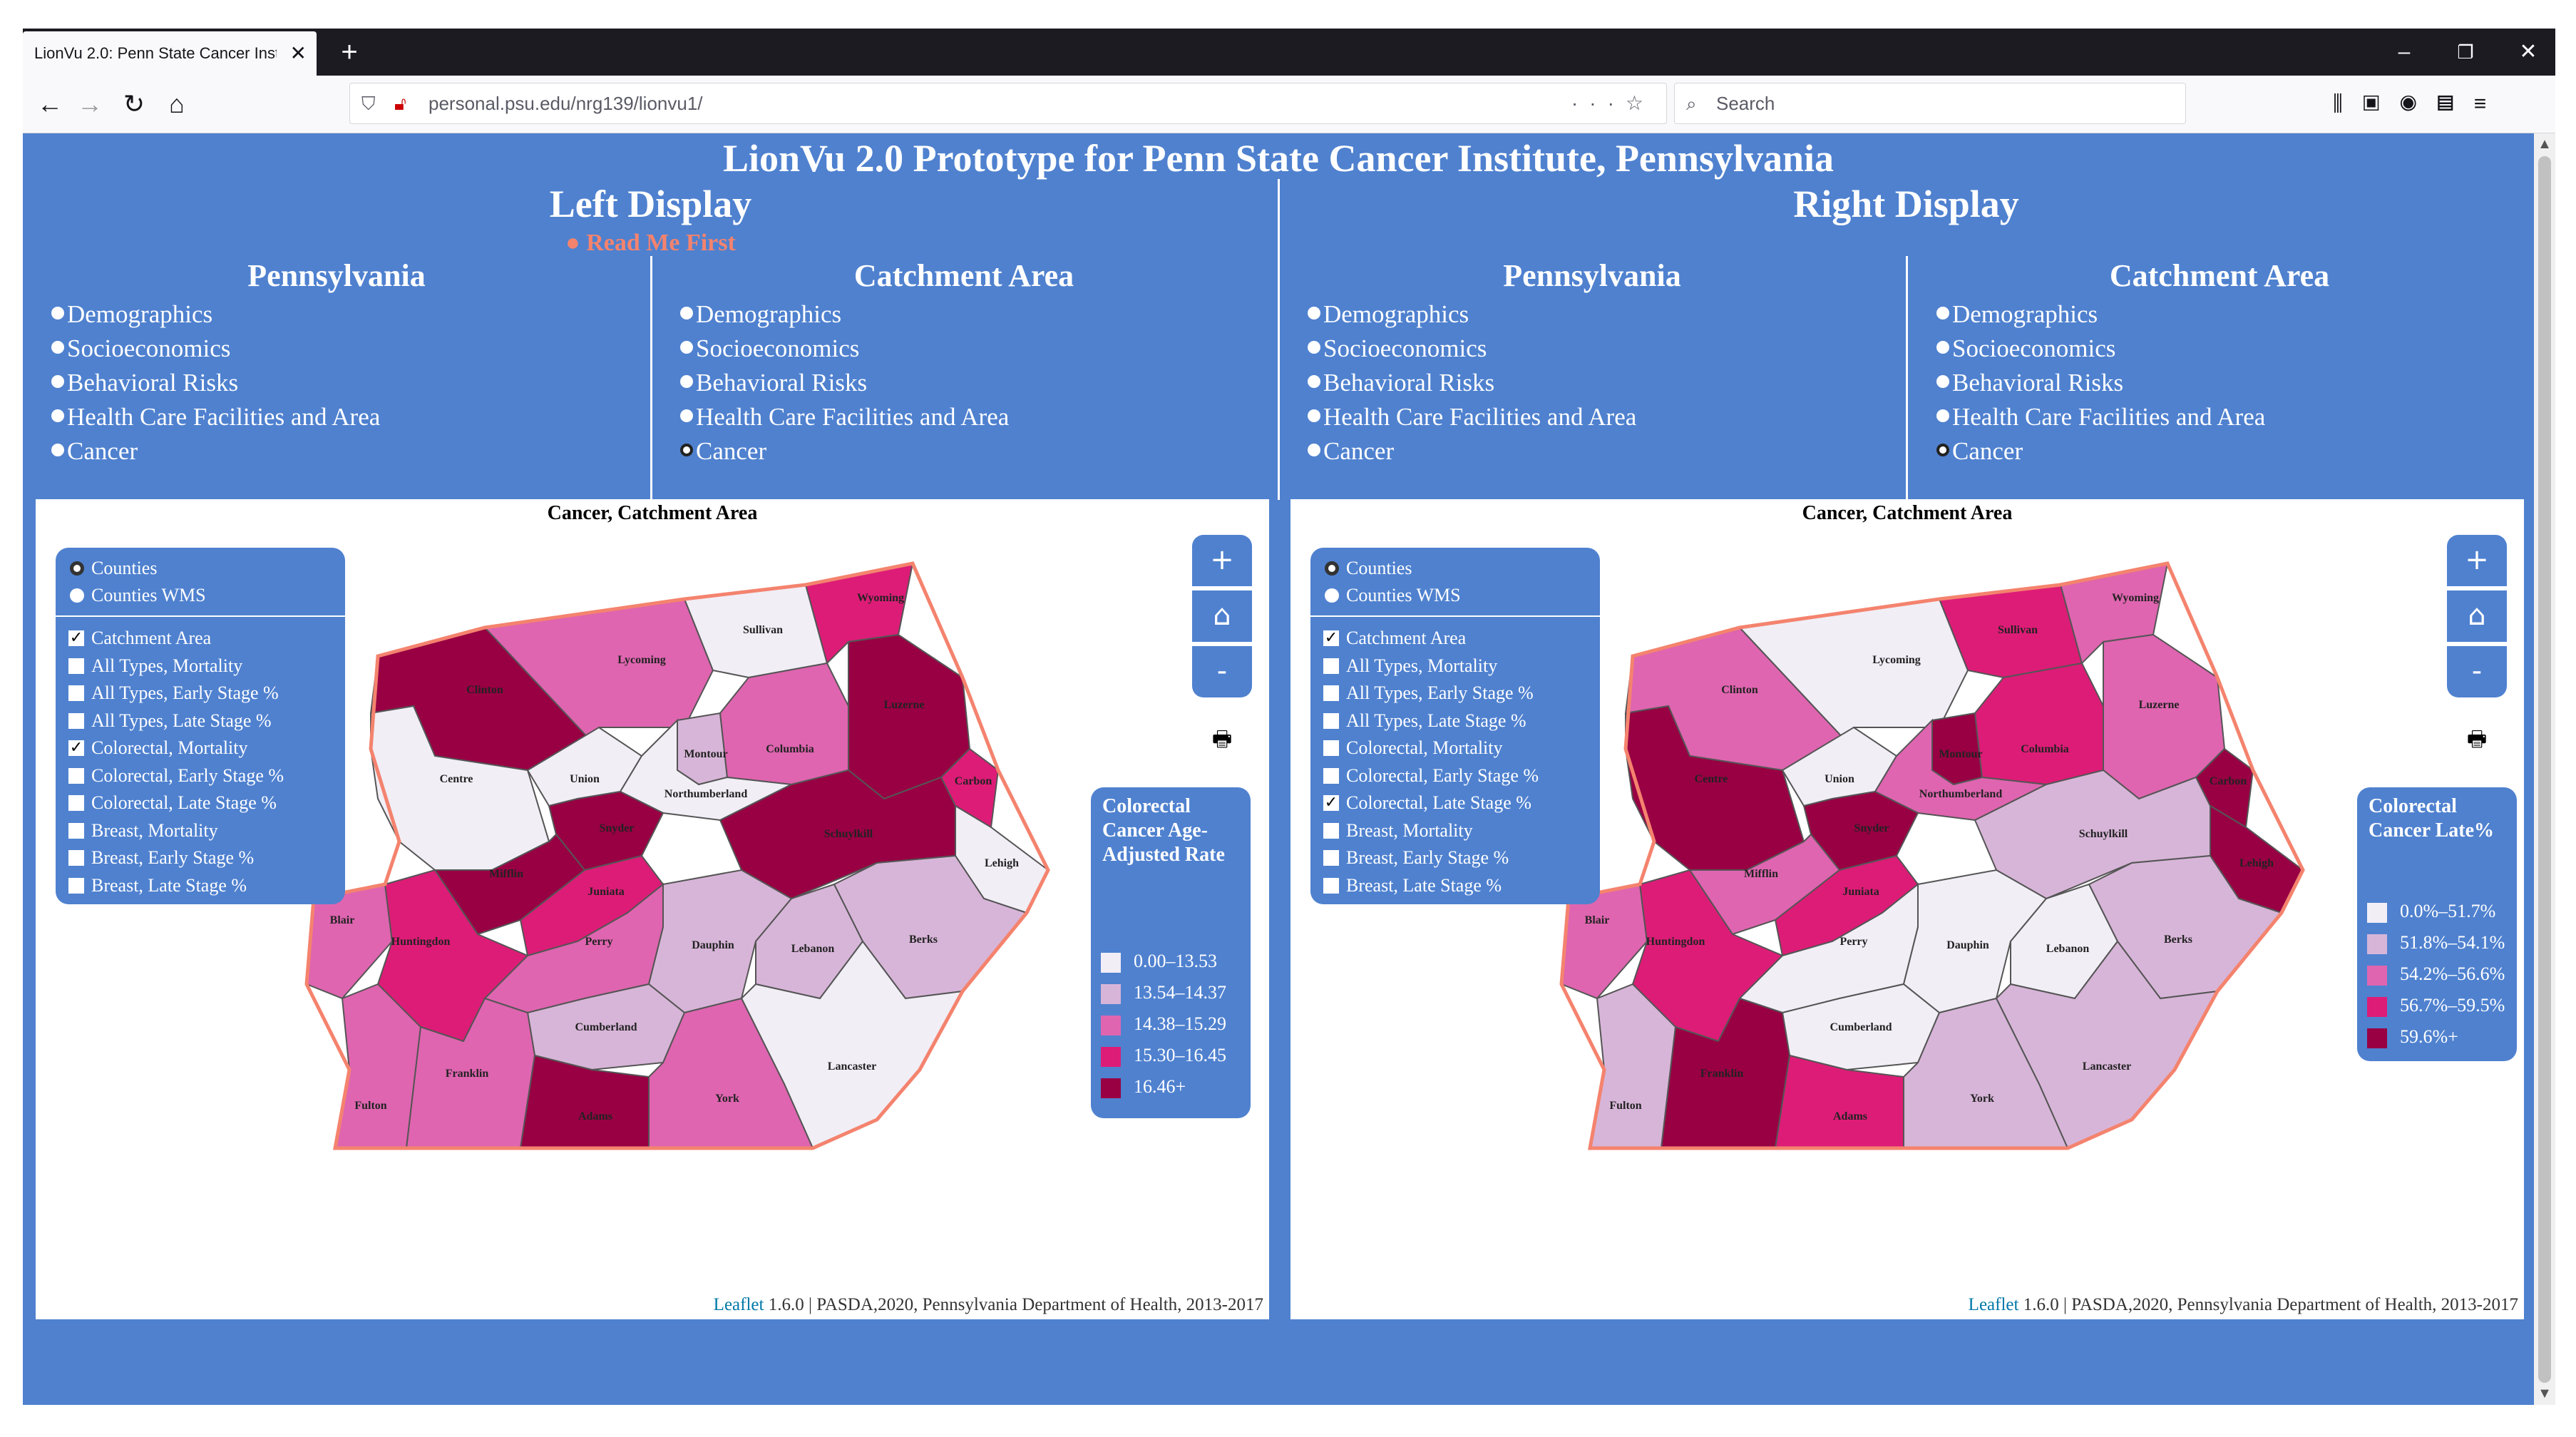  What do you see at coordinates (2465, 52) in the screenshot?
I see `restore-icon: ❐` at bounding box center [2465, 52].